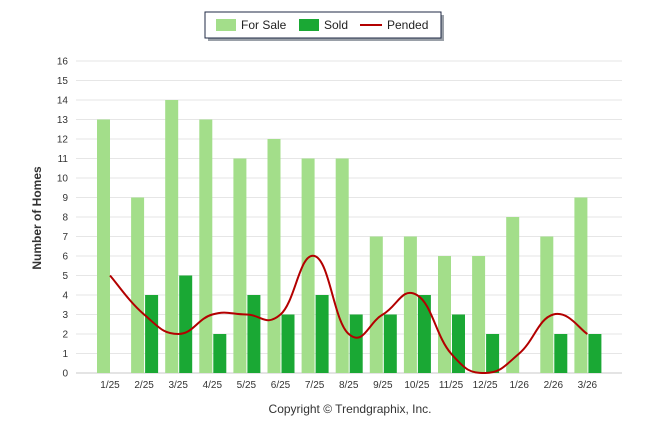 The width and height of the screenshot is (646, 434). I want to click on legend-label-pended: Pended, so click(407, 25).